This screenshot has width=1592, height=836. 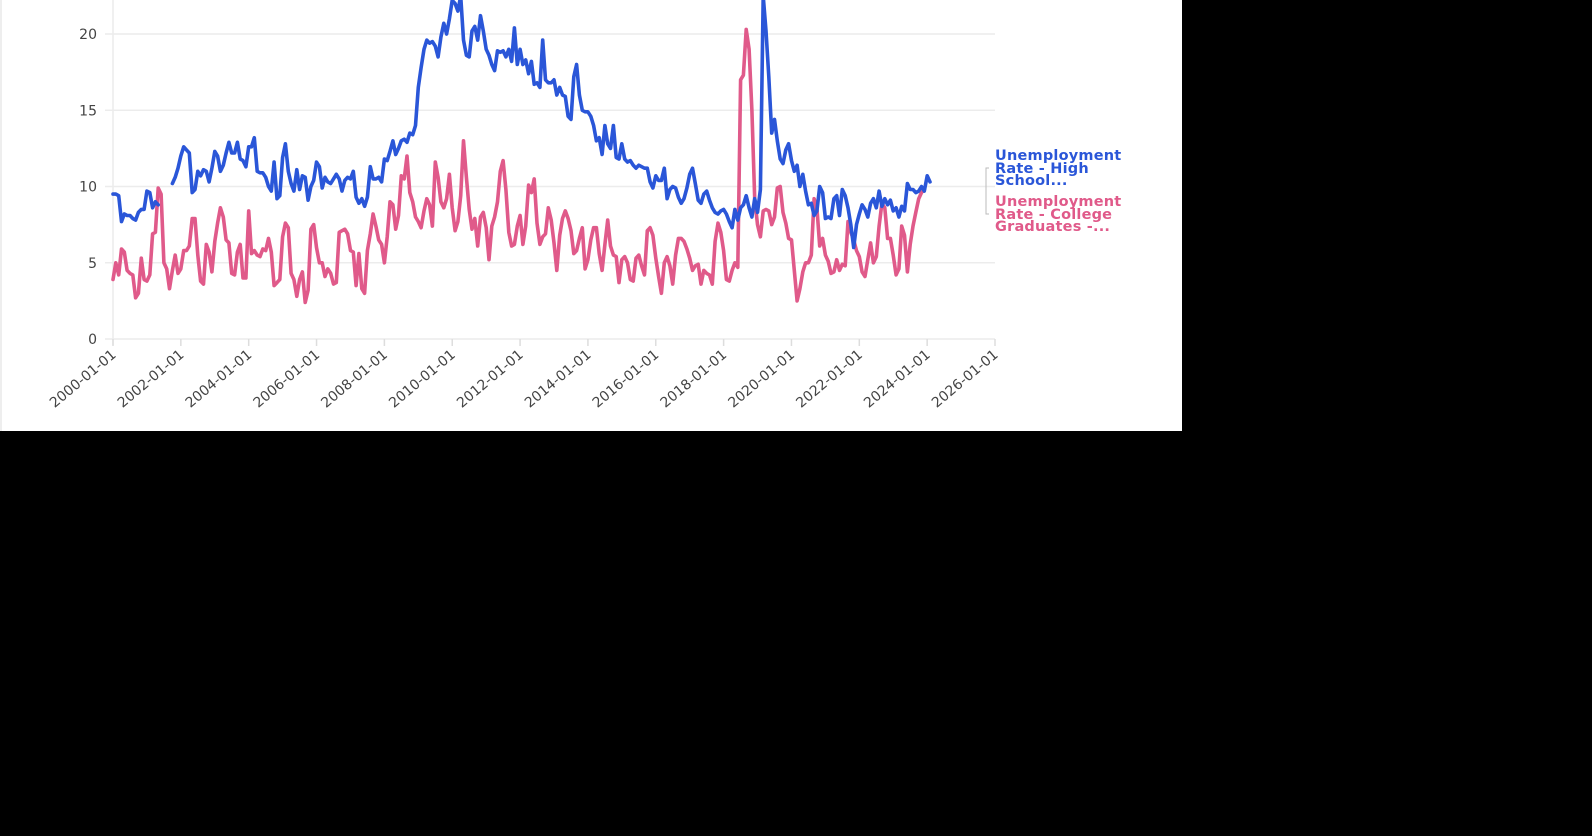 I want to click on x-tick-label: 2004-01-01, so click(x=219, y=379).